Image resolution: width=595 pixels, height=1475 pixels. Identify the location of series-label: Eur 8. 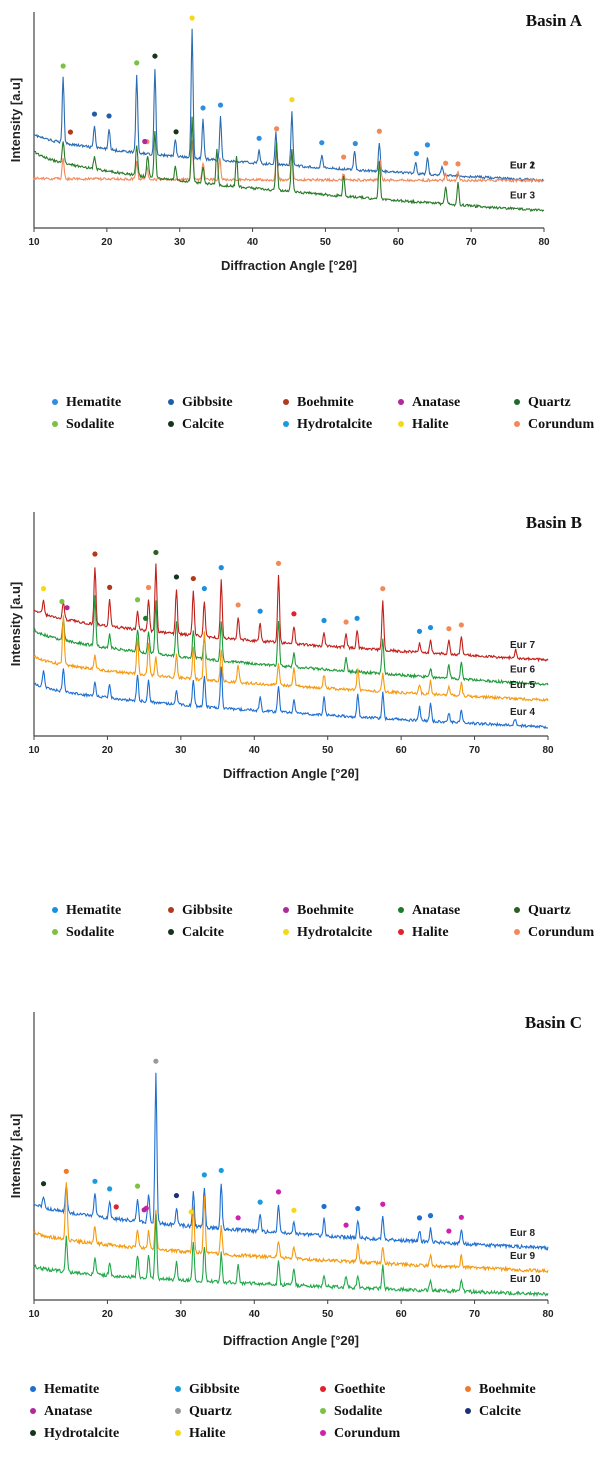
(522, 1233).